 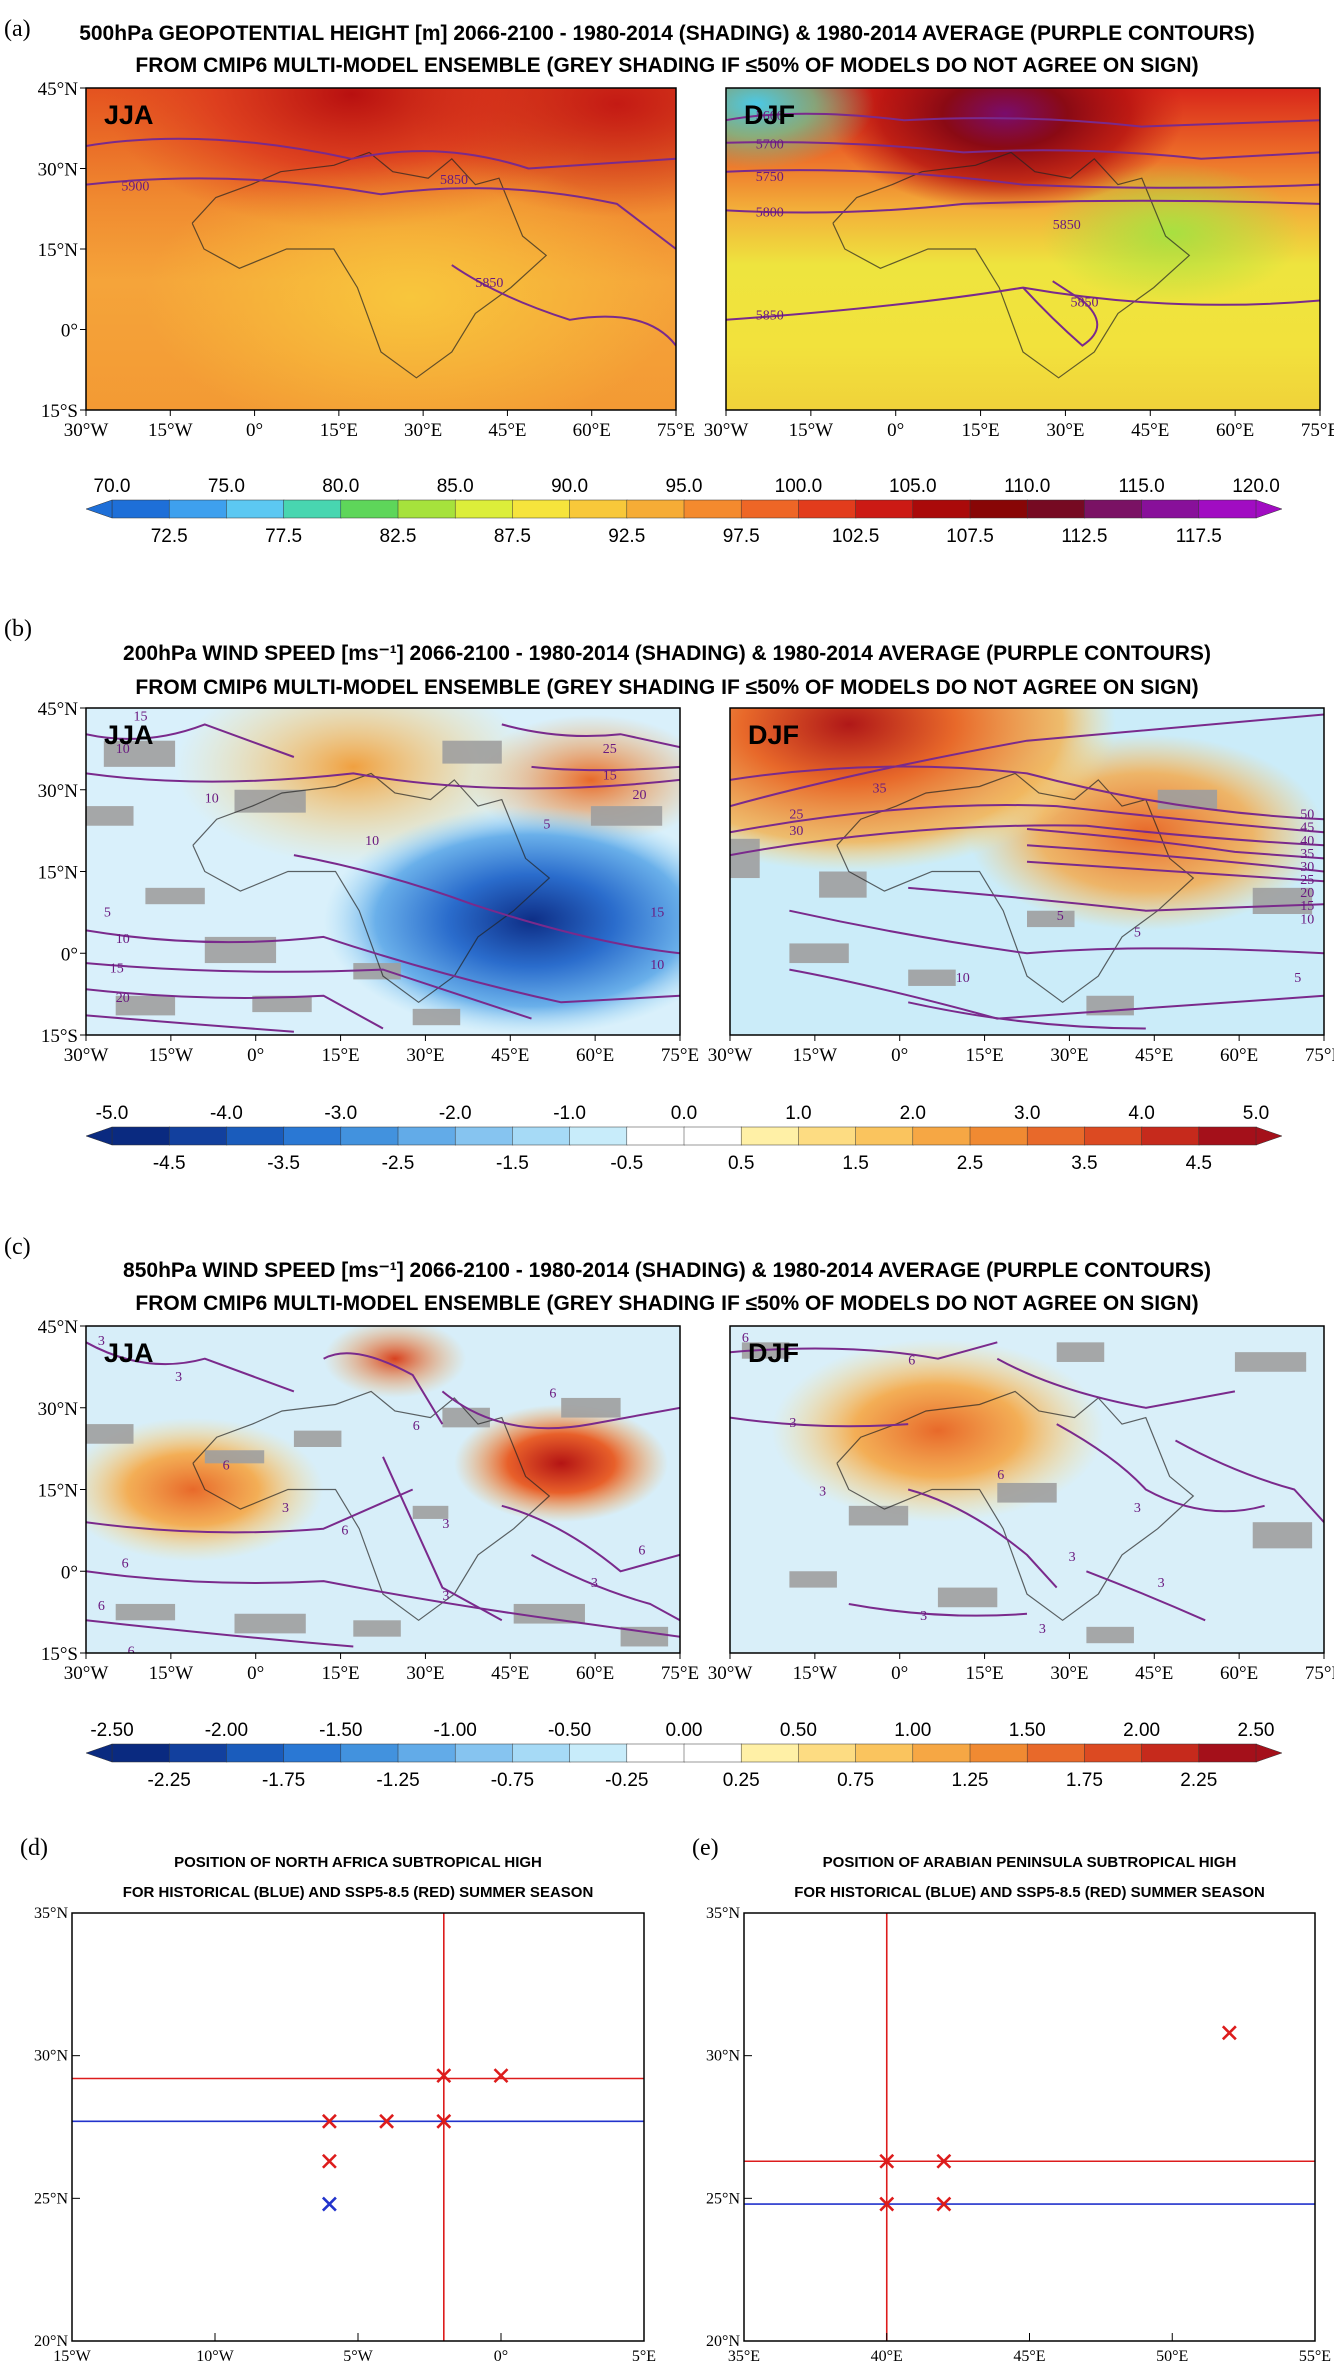 What do you see at coordinates (129, 115) in the screenshot?
I see `season-label: JJA` at bounding box center [129, 115].